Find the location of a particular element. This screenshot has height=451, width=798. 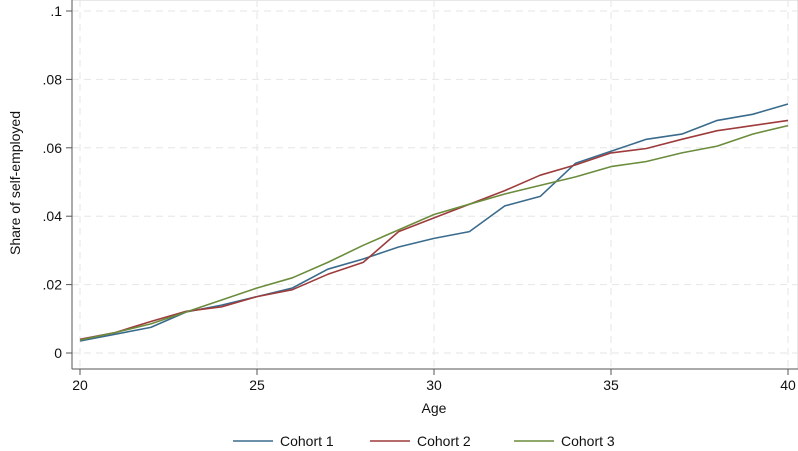

y-tick-label: 0 is located at coordinates (58, 353).